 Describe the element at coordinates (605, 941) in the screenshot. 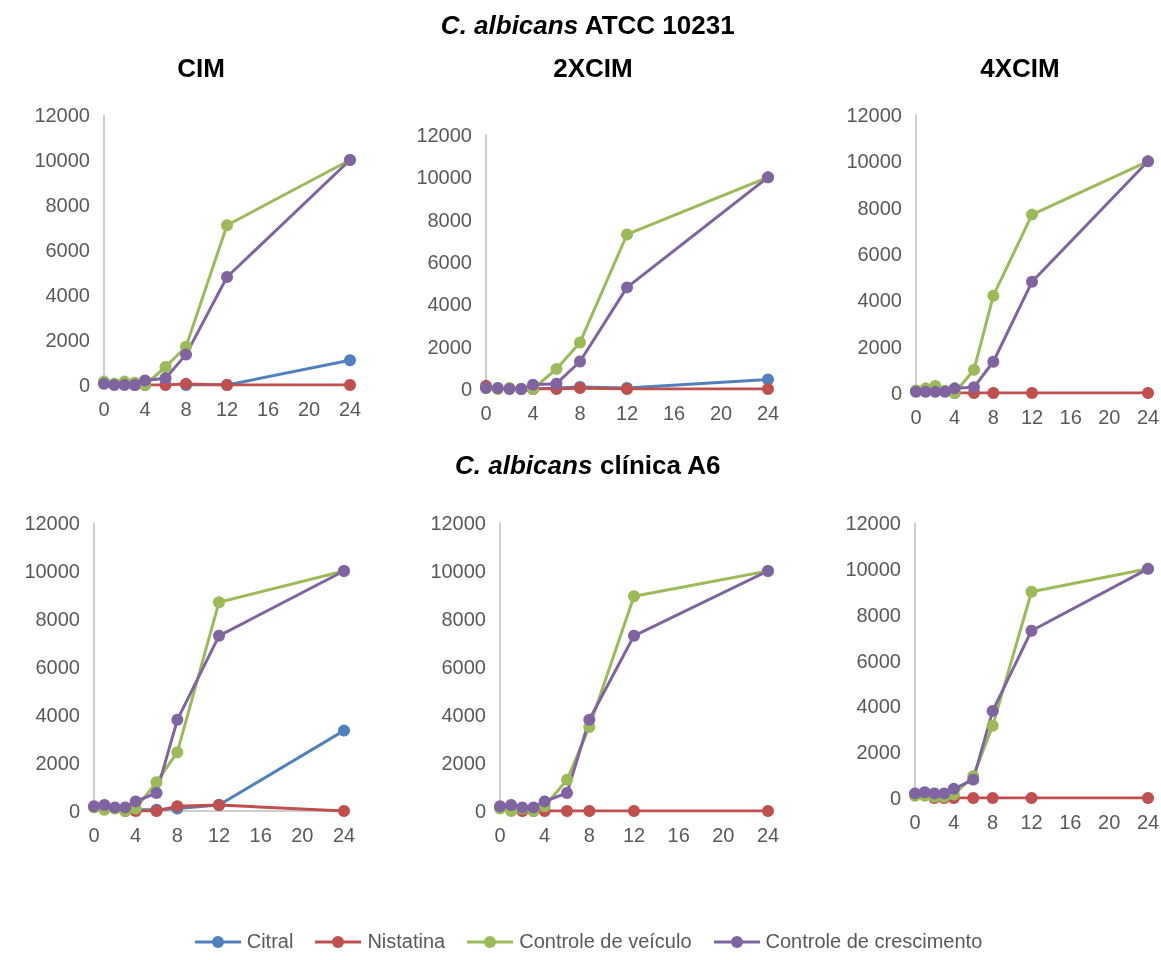

I see `legend-label: Controle de veículo` at that location.